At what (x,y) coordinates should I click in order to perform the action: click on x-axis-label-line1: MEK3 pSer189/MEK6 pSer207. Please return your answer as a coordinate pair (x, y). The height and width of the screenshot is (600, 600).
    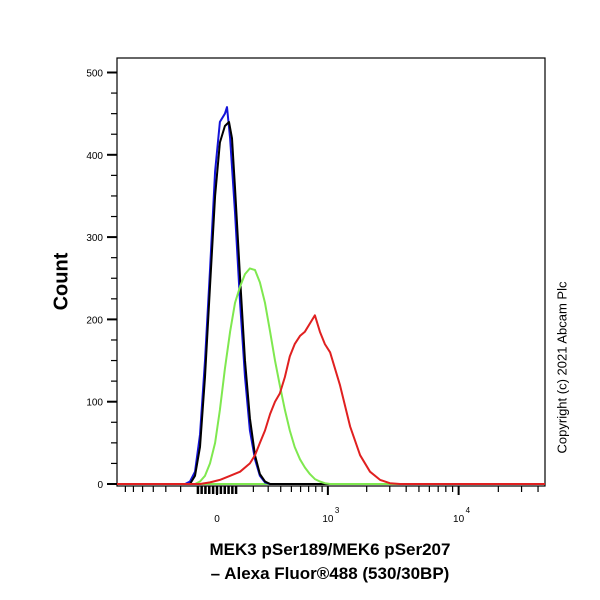
    Looking at the image, I should click on (330, 549).